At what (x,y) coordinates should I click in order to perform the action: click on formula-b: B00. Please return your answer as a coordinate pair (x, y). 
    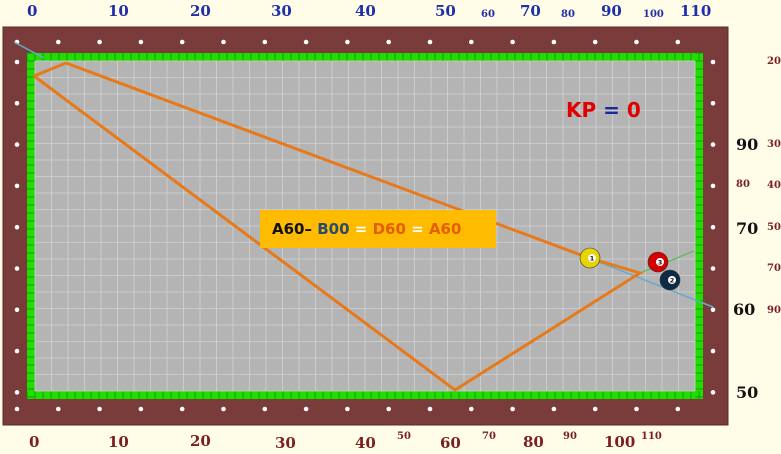
    Looking at the image, I should click on (333, 229).